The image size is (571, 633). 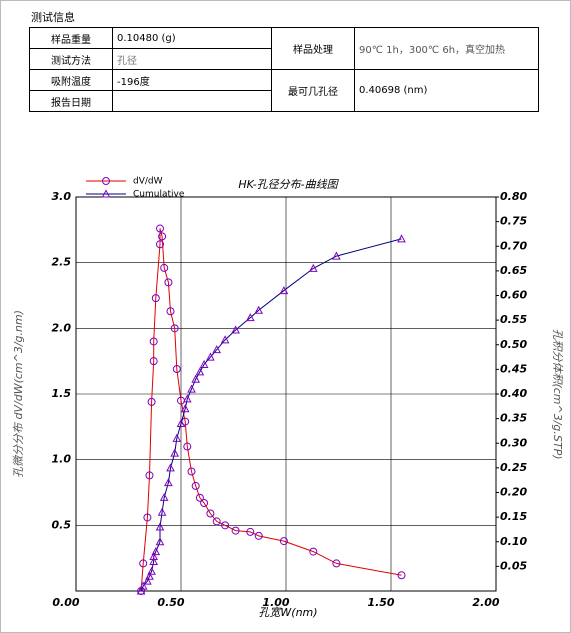 I want to click on y2-tick-label: 0.15, so click(x=513, y=516).